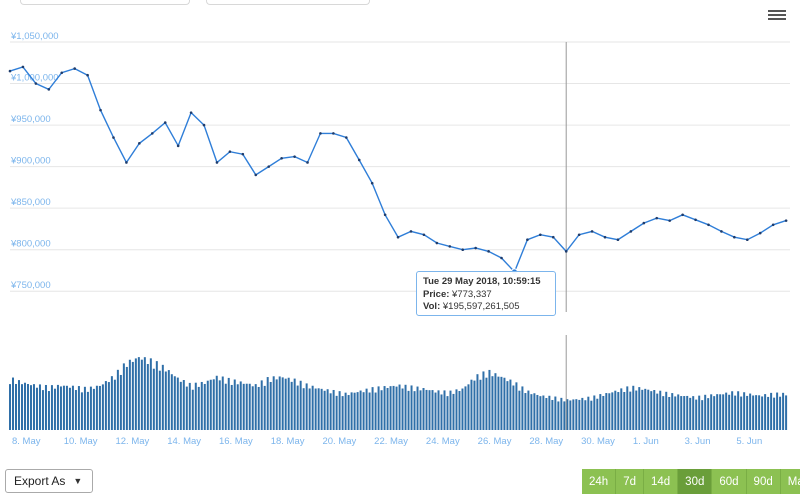 The width and height of the screenshot is (800, 495). I want to click on range-button-7d: 7d, so click(630, 481).